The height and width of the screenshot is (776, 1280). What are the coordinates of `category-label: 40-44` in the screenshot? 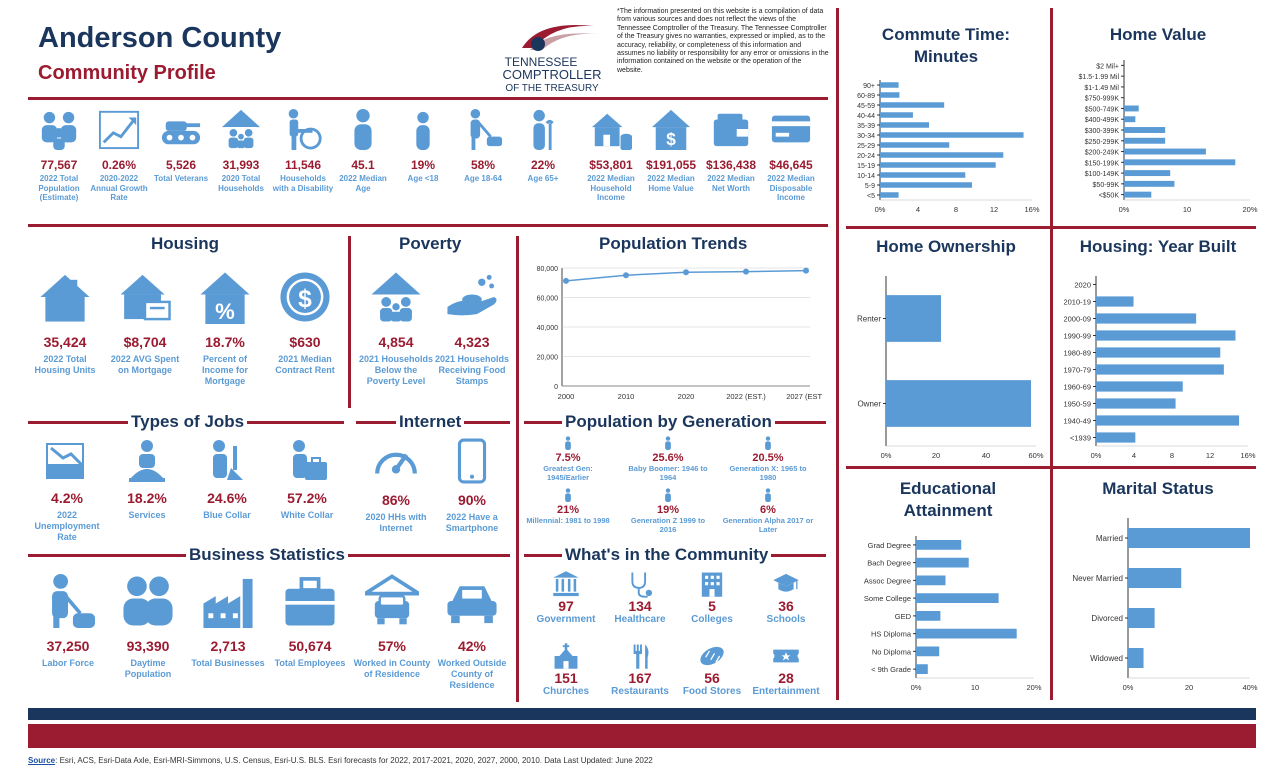 It's located at (866, 116).